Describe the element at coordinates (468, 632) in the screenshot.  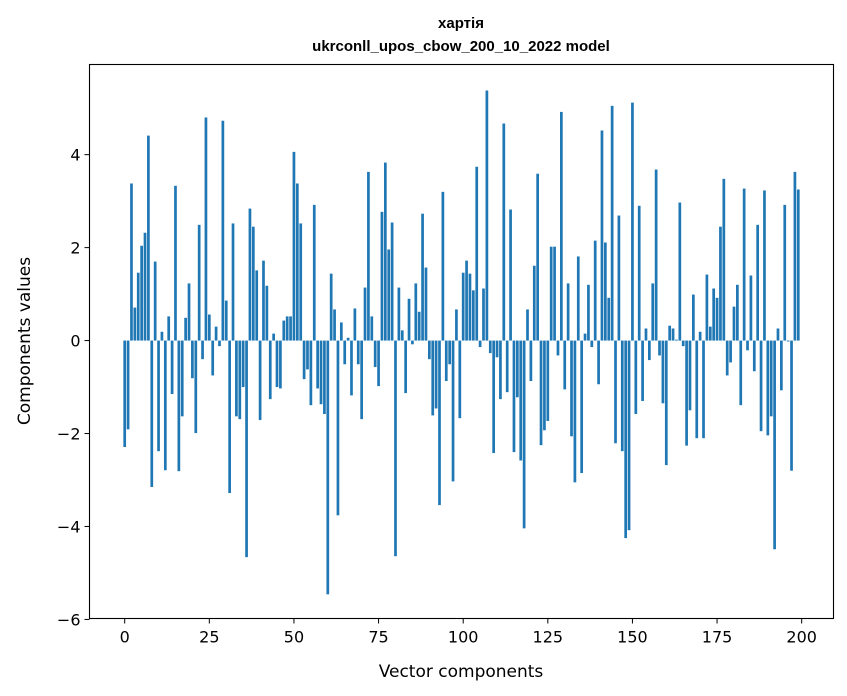
I see `x-axis: 0 25 50 75 100 125 150 175 200` at that location.